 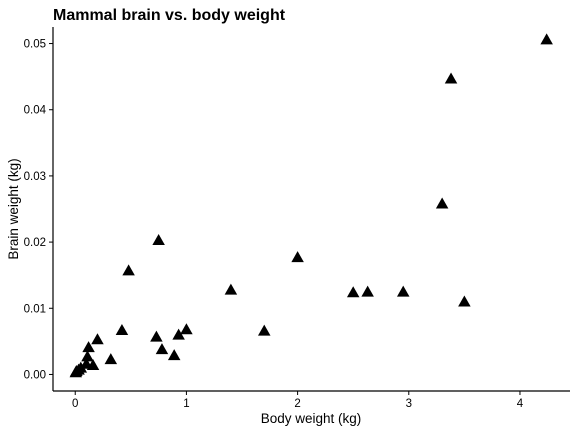 I want to click on y-tick-label: 0.00, so click(x=35, y=375).